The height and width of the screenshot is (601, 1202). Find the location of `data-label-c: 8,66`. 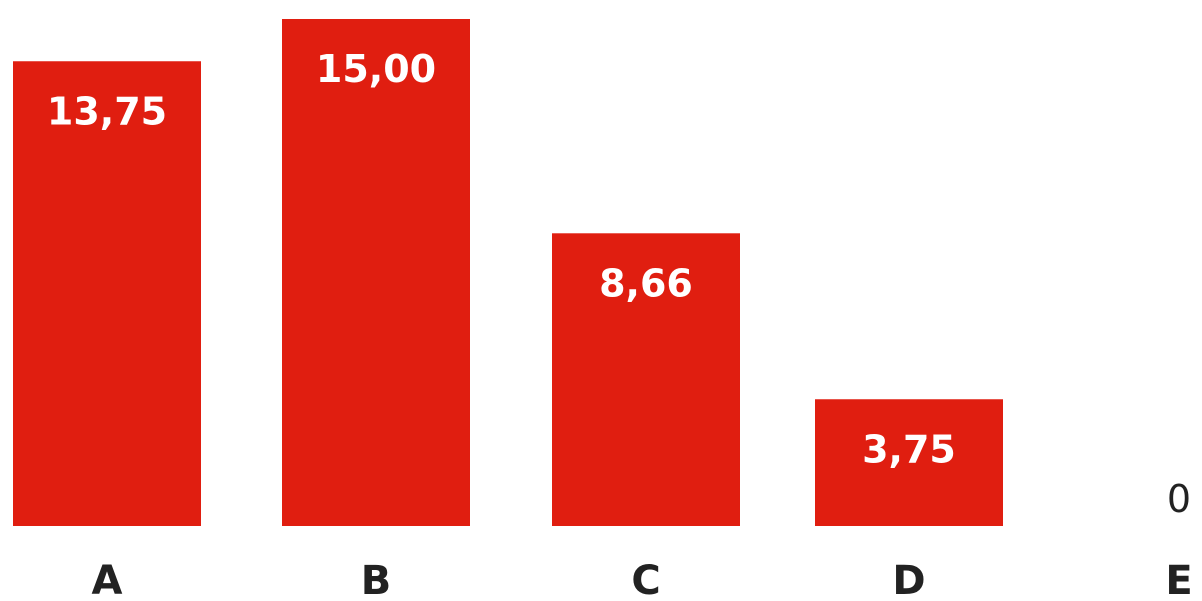

data-label-c: 8,66 is located at coordinates (646, 283).